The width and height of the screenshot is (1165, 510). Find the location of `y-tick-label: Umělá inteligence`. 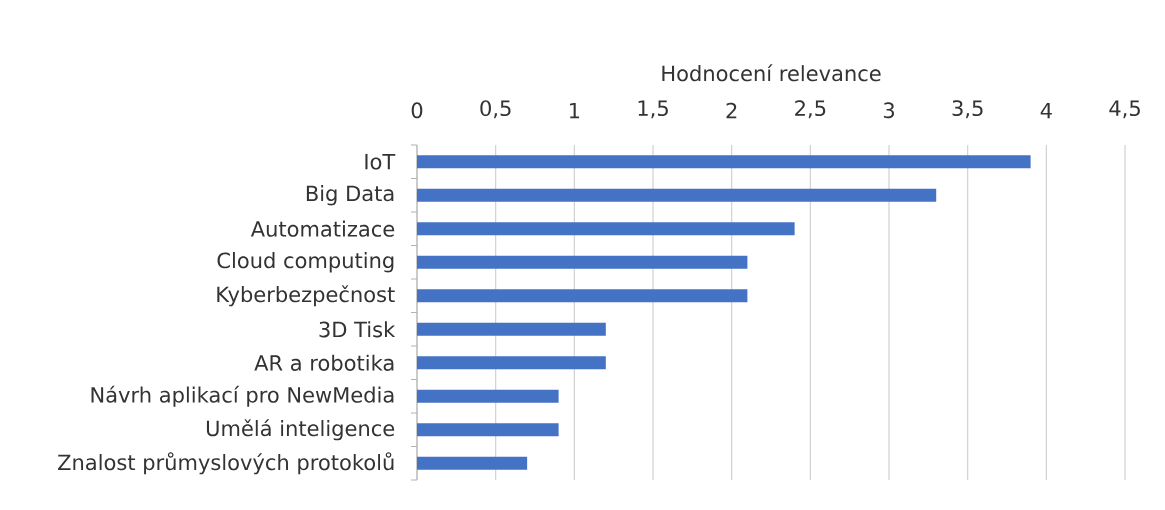

y-tick-label: Umělá inteligence is located at coordinates (300, 430).